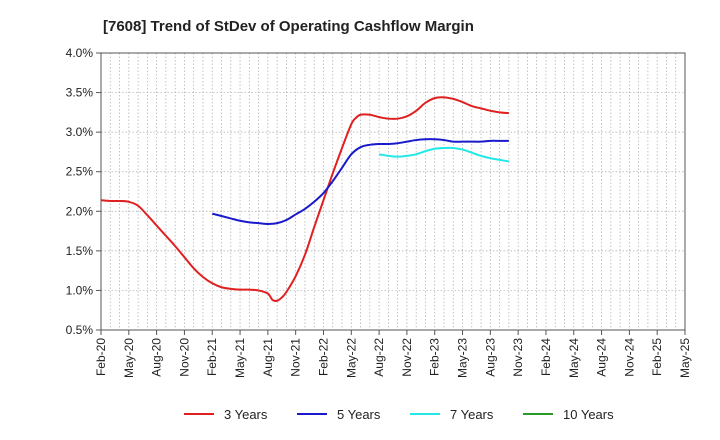 This screenshot has width=720, height=440. What do you see at coordinates (80, 251) in the screenshot?
I see `y-tick-label: 1.5%` at bounding box center [80, 251].